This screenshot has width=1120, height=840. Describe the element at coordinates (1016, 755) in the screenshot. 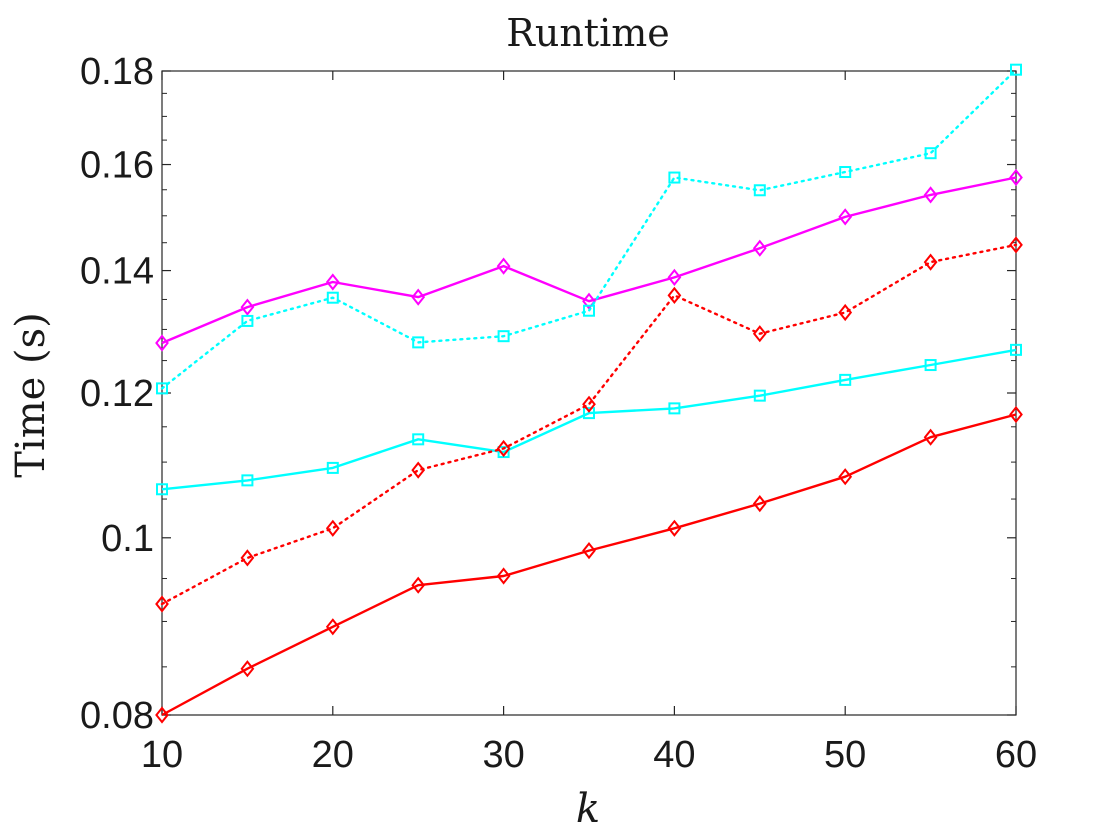

I see `x-tick-label: 60` at that location.